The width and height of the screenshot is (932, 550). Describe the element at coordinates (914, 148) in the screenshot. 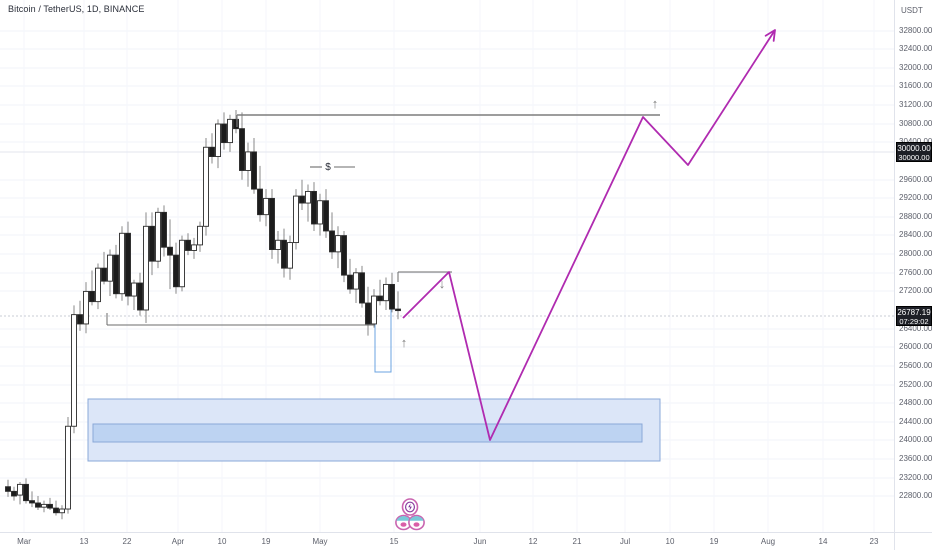

I see `round-price-value: 30000.00` at that location.